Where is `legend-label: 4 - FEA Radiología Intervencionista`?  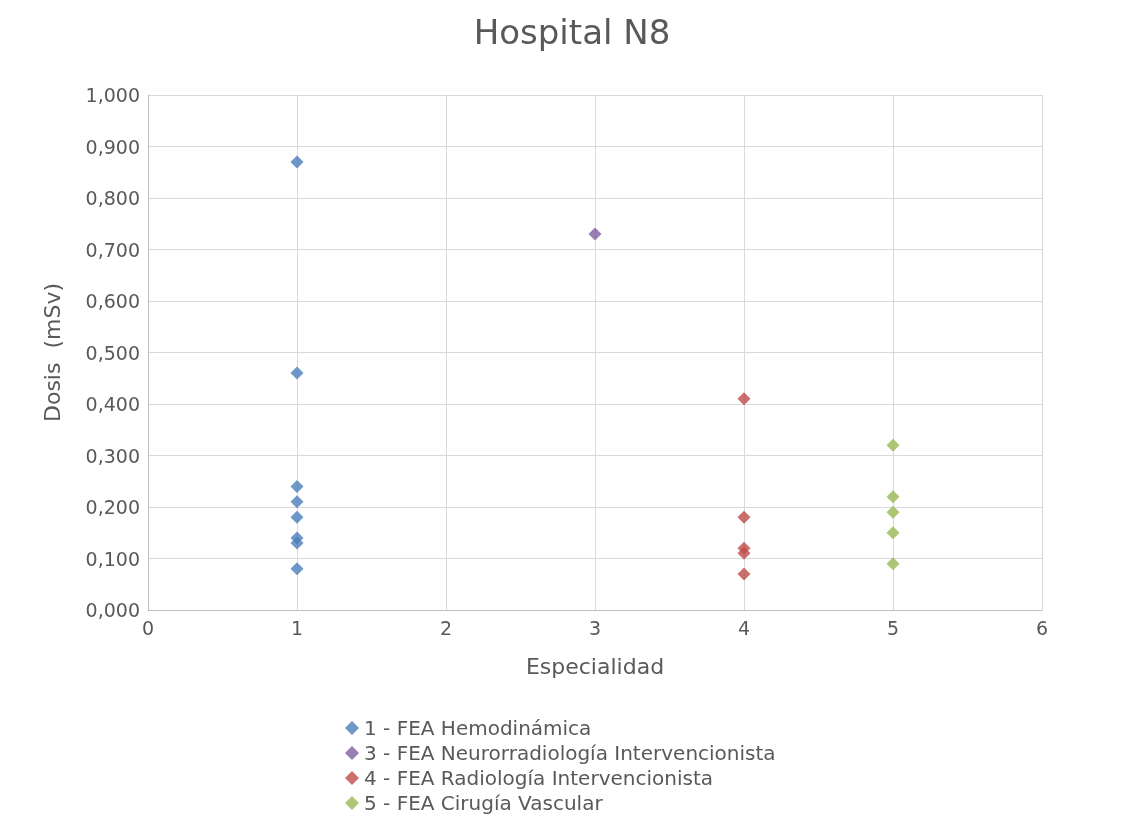
legend-label: 4 - FEA Radiología Intervencionista is located at coordinates (538, 778).